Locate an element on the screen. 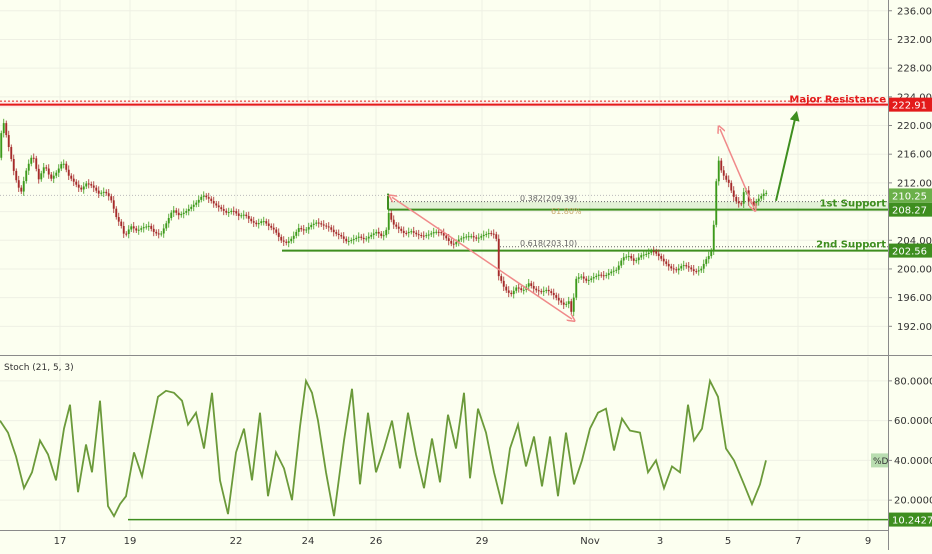 The height and width of the screenshot is (554, 932). price-tick-label: 236.00 is located at coordinates (914, 11).